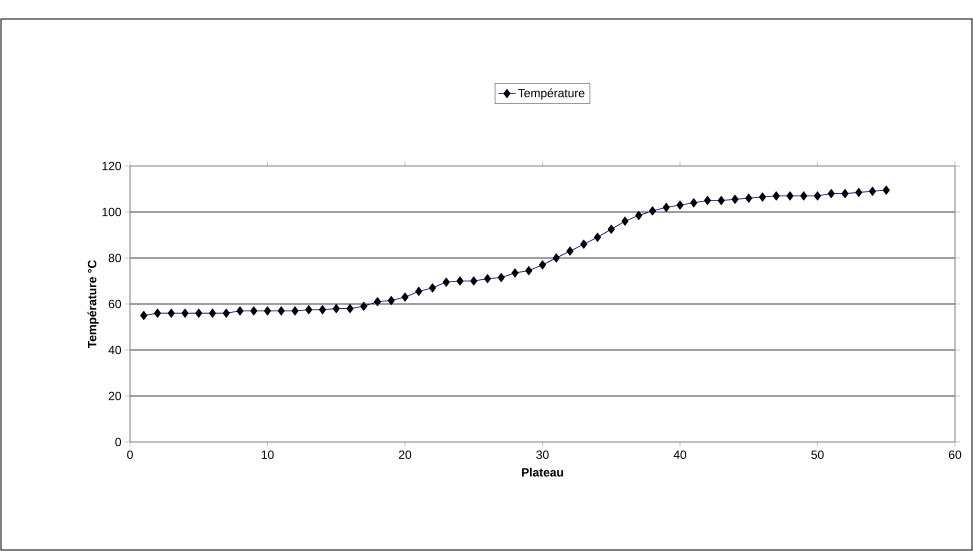  Describe the element at coordinates (93, 304) in the screenshot. I see `y-axis-title: Température °C` at that location.